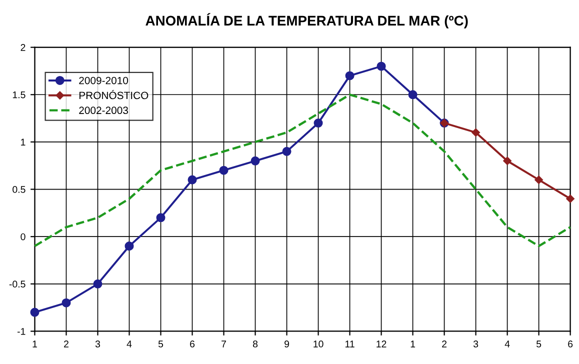 The width and height of the screenshot is (579, 364). What do you see at coordinates (349, 344) in the screenshot?
I see `x-tick-label: 11` at bounding box center [349, 344].